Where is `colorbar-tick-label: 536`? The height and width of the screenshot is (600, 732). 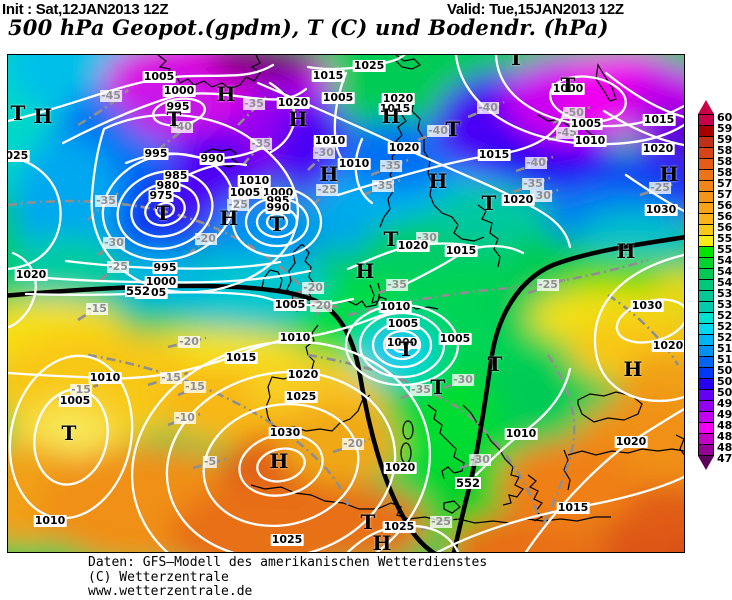 colorbar-tick-label: 536 is located at coordinates (724, 293).